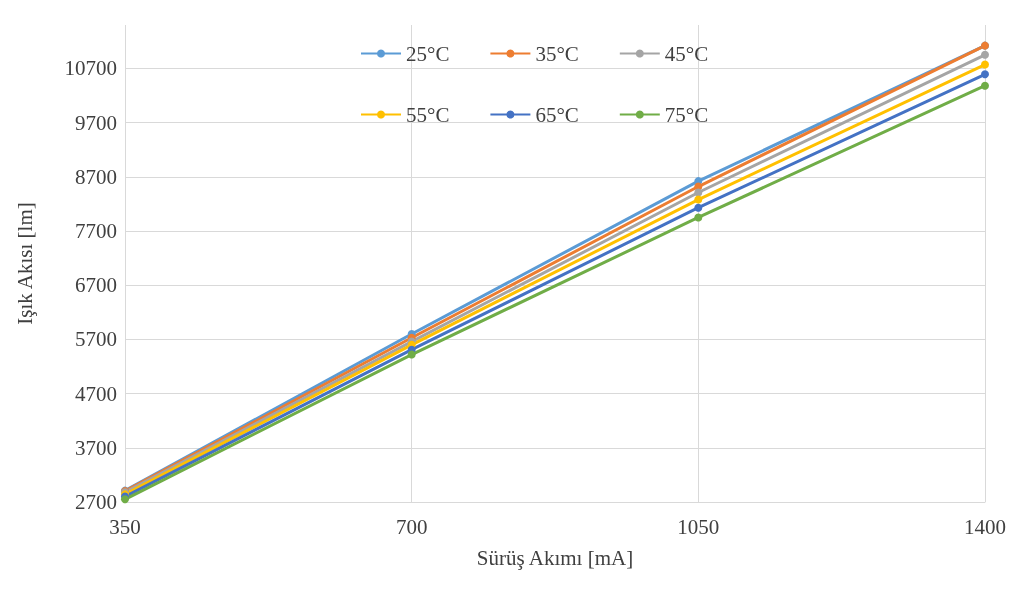 The height and width of the screenshot is (607, 1021). Describe the element at coordinates (90, 68) in the screenshot. I see `y-tick-label: 10700` at that location.